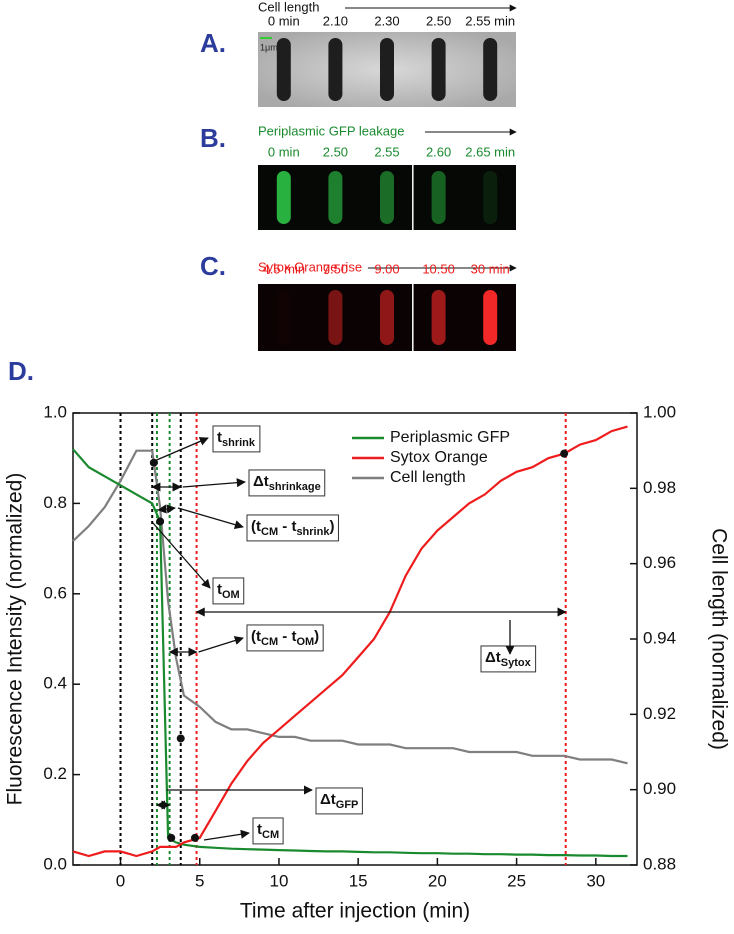  I want to click on time-label: 7.50, so click(335, 268).